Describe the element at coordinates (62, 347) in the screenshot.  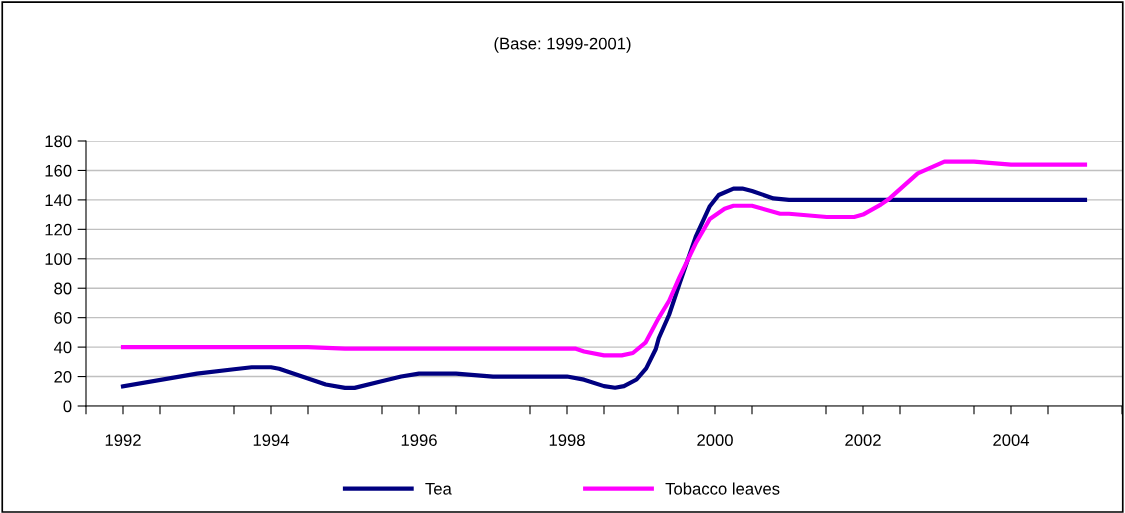
I see `y-tick-label: 40` at that location.